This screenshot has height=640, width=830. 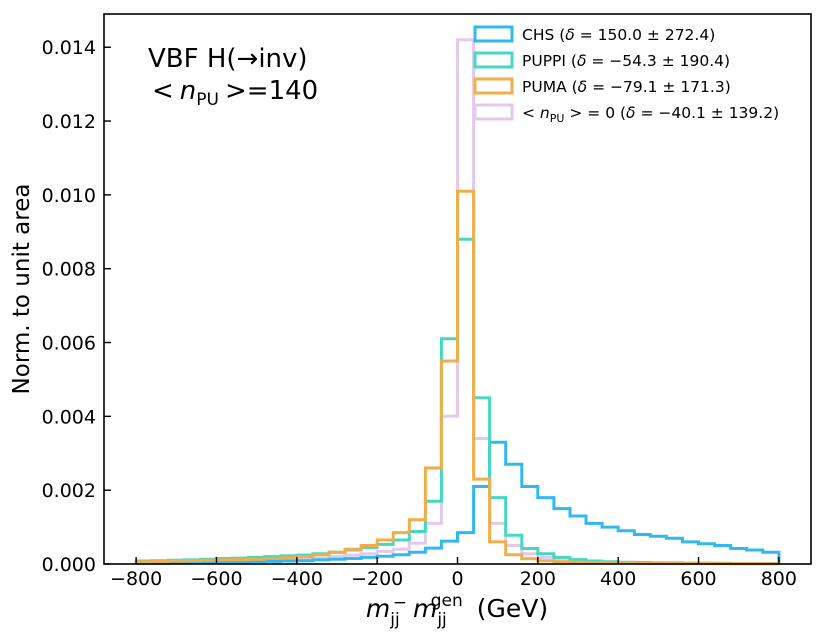 What do you see at coordinates (650, 114) in the screenshot?
I see `legend-label-npu0: < nPU > = 0 (δ = −40.1 ± 139.2)` at bounding box center [650, 114].